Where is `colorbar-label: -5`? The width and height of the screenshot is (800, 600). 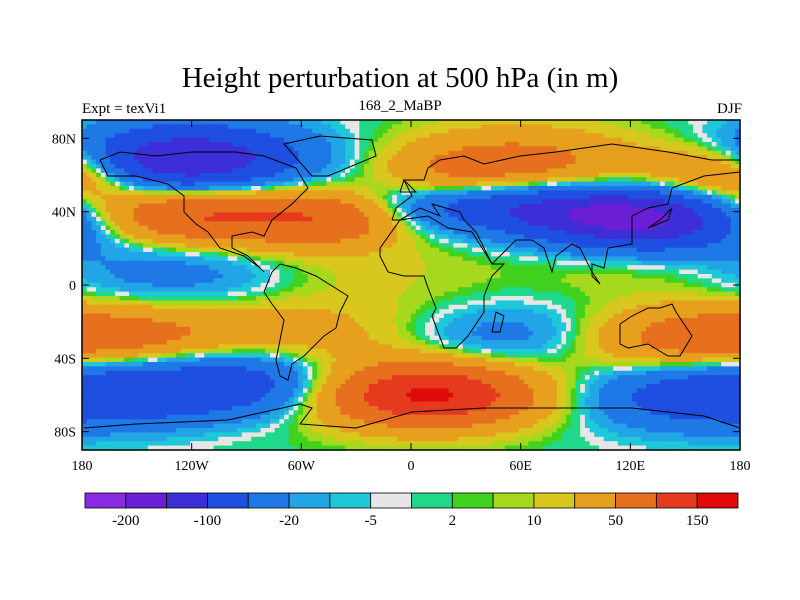
colorbar-label: -5 is located at coordinates (370, 521).